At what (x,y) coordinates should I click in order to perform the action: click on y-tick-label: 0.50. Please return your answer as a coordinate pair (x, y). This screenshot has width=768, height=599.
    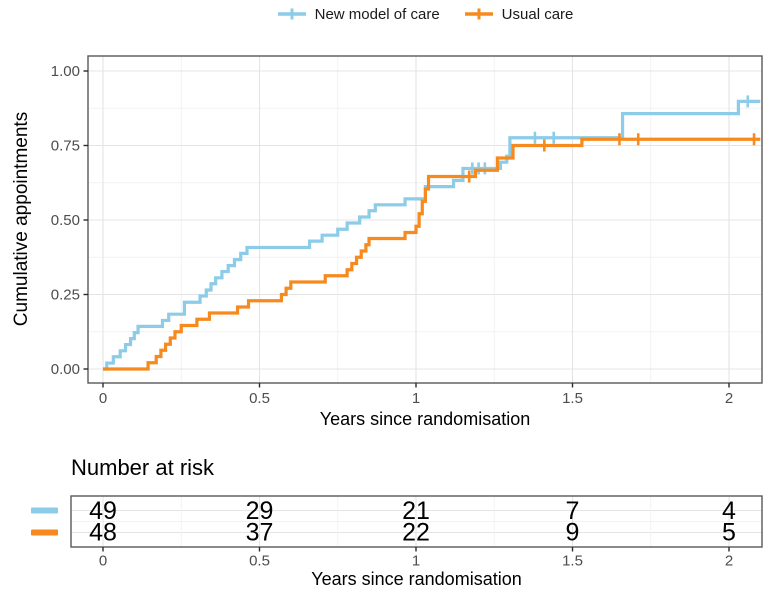
    Looking at the image, I should click on (65, 220).